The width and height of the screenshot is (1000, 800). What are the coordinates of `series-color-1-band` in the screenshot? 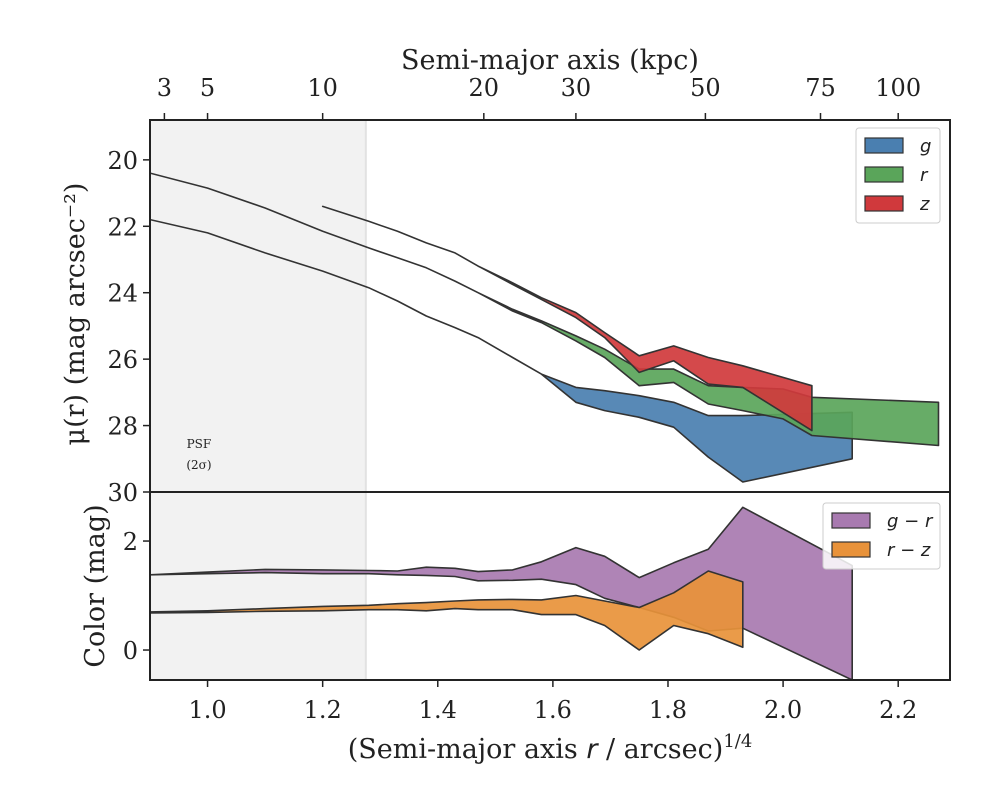 It's located at (447, 610).